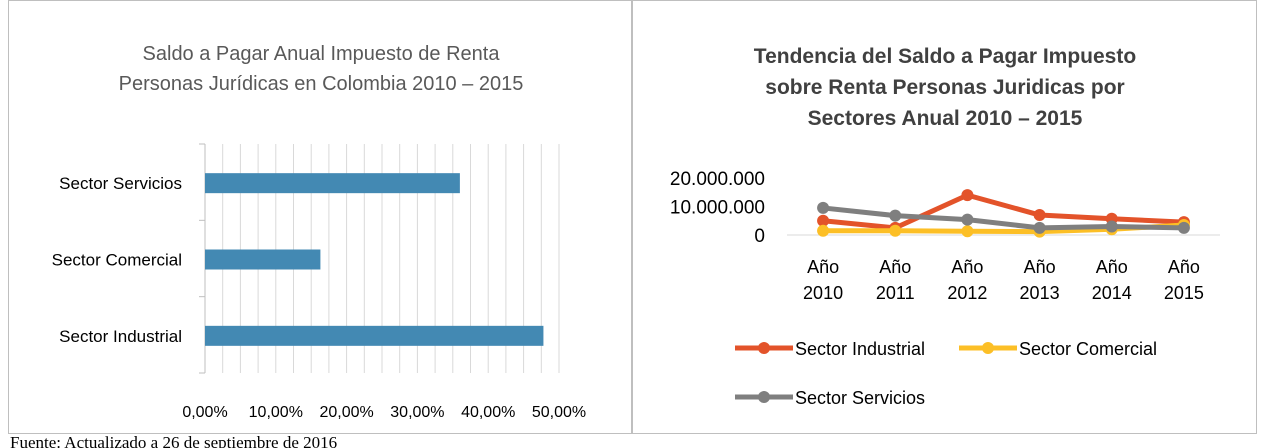 This screenshot has height=448, width=1270. I want to click on x-tick-label: 2012, so click(967, 293).